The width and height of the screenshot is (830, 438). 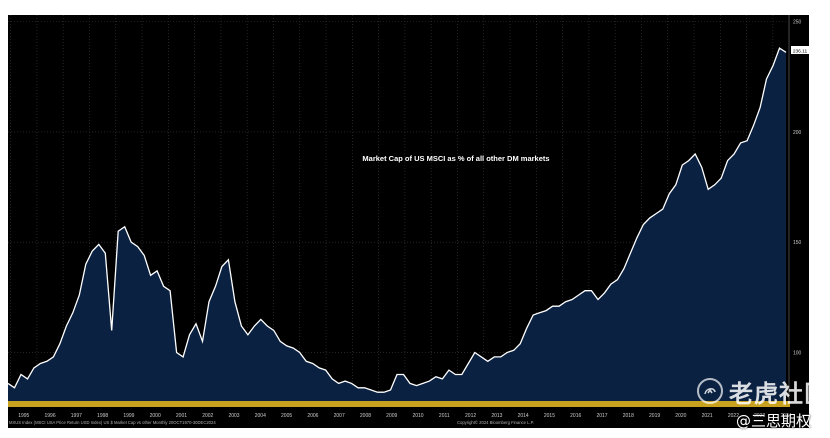 What do you see at coordinates (797, 23) in the screenshot?
I see `y-tick-label: 250` at bounding box center [797, 23].